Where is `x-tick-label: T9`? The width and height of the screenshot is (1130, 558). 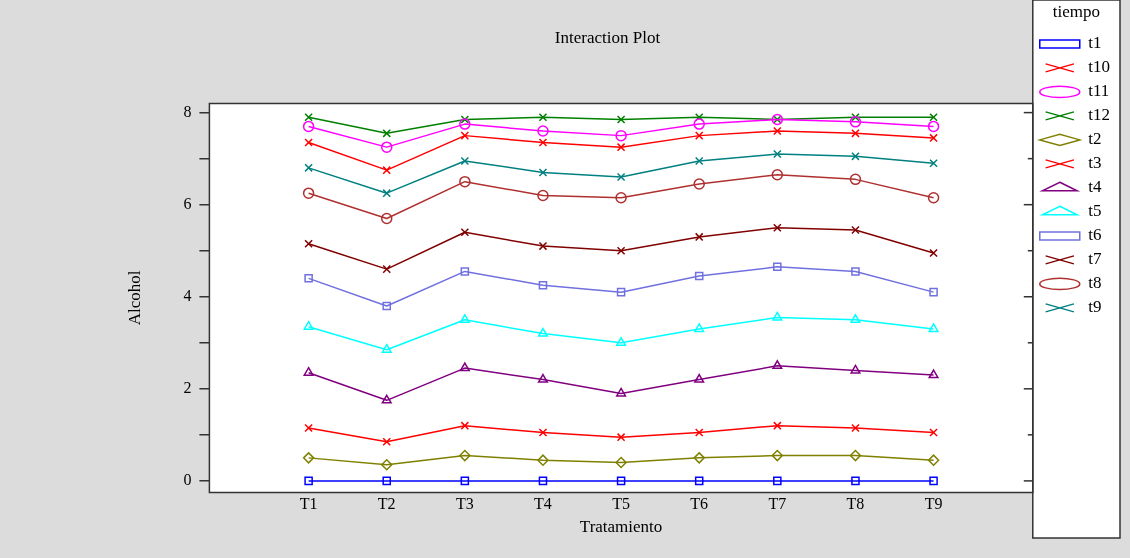
x-tick-label: T9 is located at coordinates (933, 504).